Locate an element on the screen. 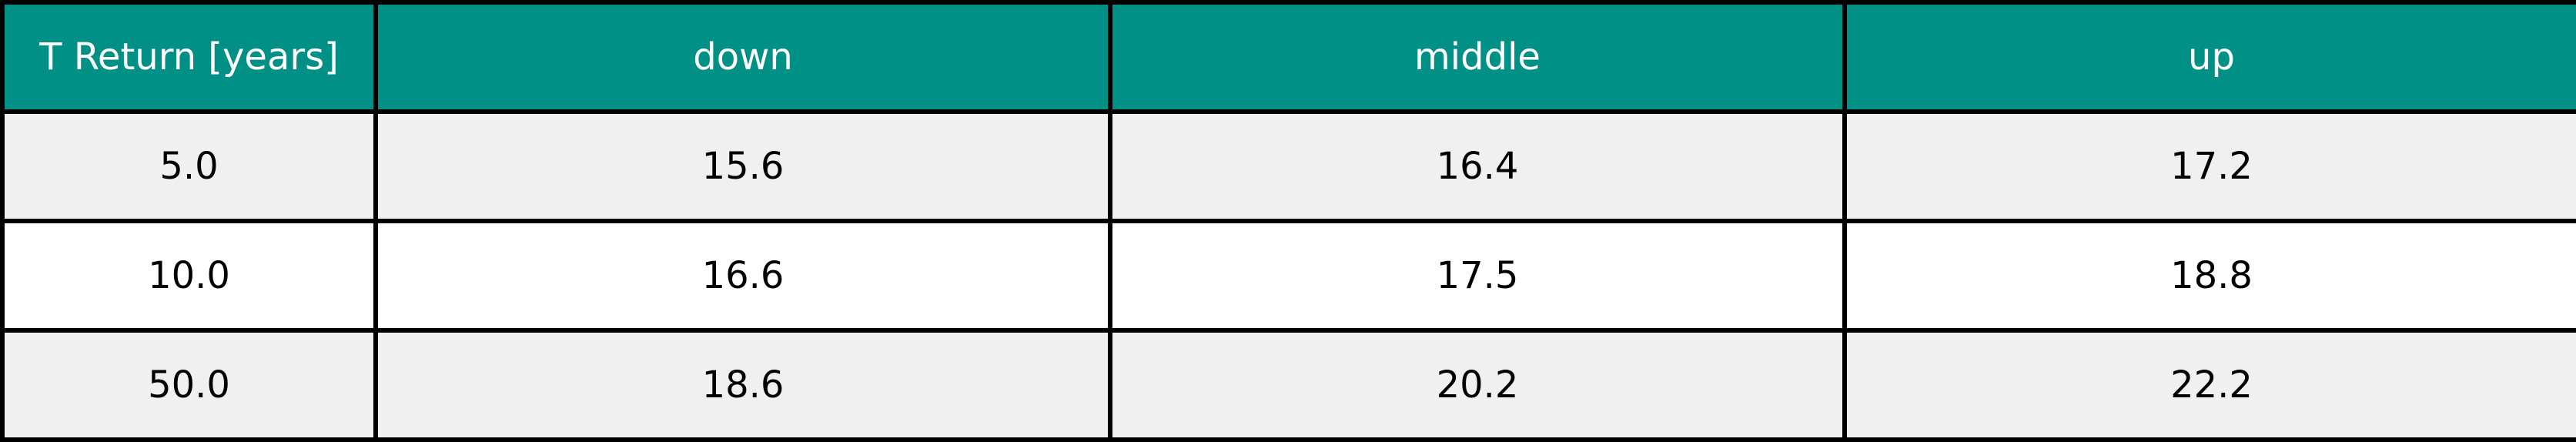 The height and width of the screenshot is (442, 2576). table-cell: 15.6 is located at coordinates (742, 166).